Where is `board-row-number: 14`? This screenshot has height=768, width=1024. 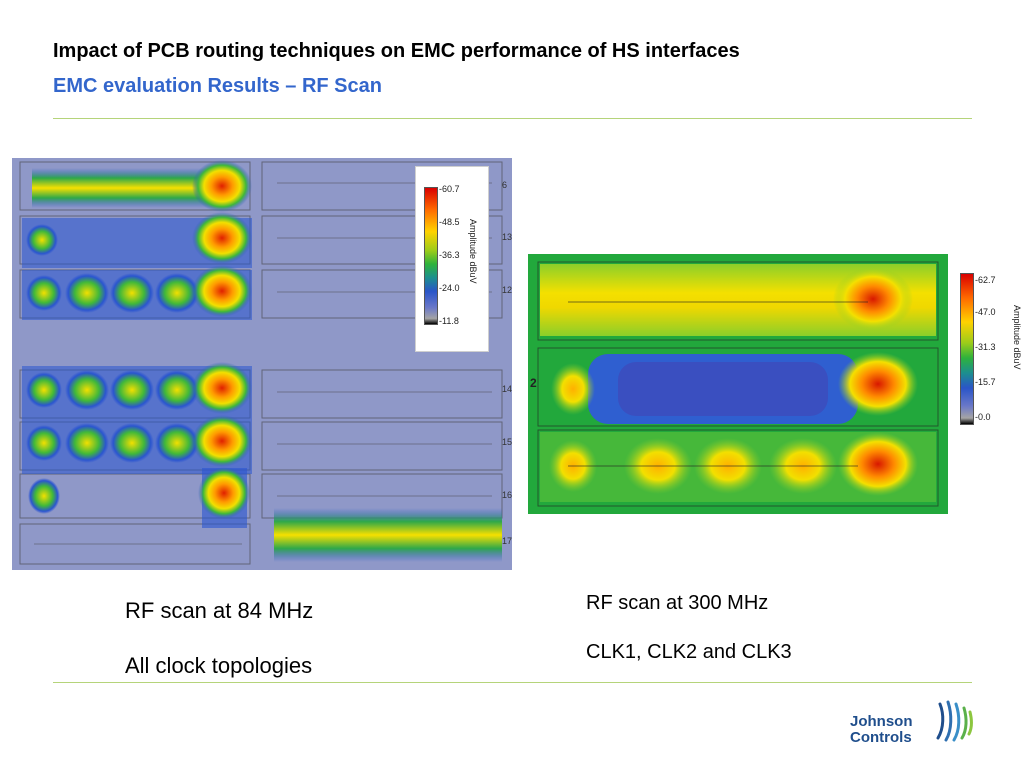 board-row-number: 14 is located at coordinates (507, 389).